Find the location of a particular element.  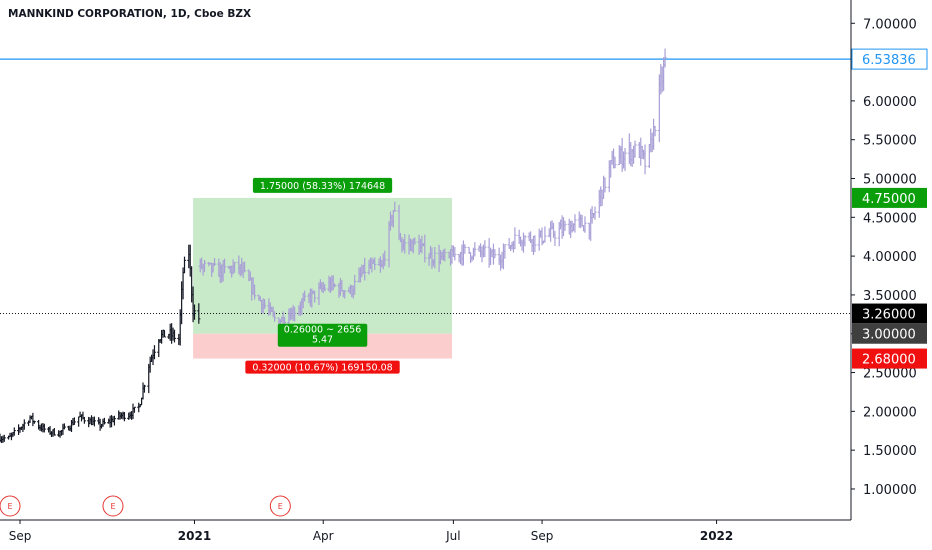

target-label-background is located at coordinates (322, 185).